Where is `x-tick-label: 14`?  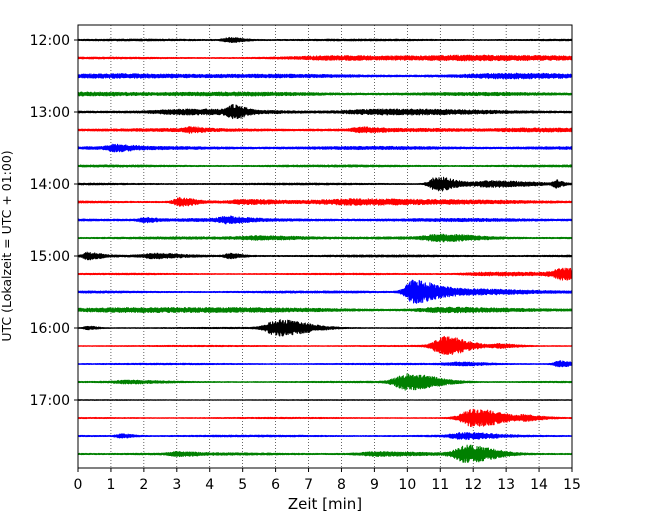 x-tick-label: 14 is located at coordinates (539, 485).